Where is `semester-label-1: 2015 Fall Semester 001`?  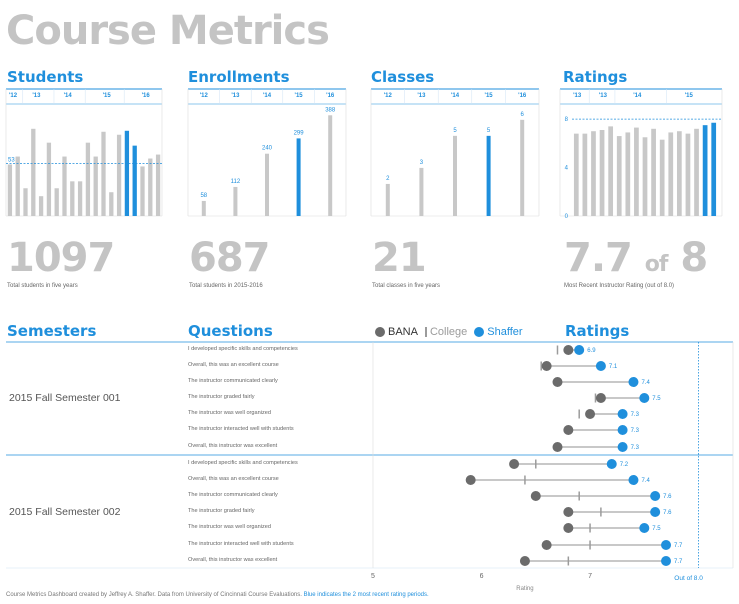
semester-label-1: 2015 Fall Semester 001 is located at coordinates (65, 398).